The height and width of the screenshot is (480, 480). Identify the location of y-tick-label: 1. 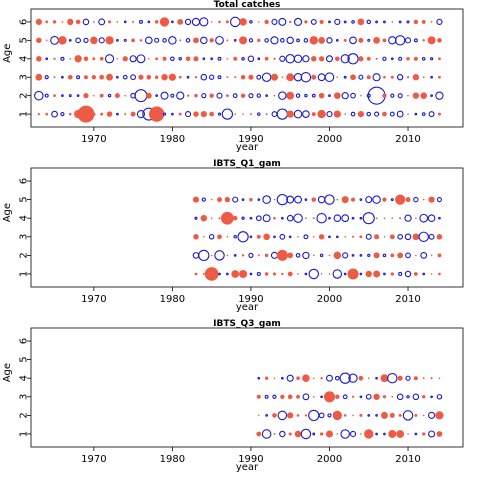
(24, 114).